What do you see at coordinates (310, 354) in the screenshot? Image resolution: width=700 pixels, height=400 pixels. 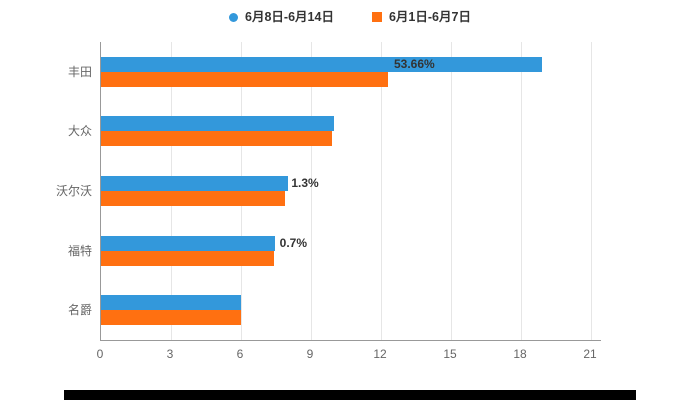 I see `x-tick-label: 9` at bounding box center [310, 354].